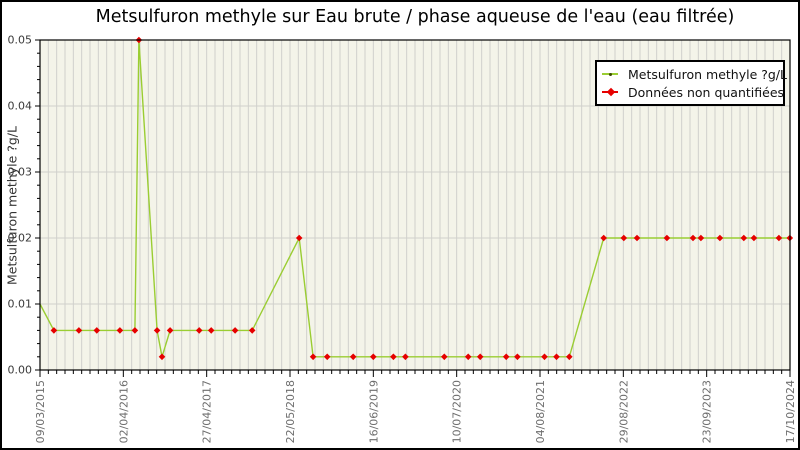 This screenshot has height=450, width=800. What do you see at coordinates (706, 92) in the screenshot?
I see `legend-label-nonquantified: Données non quantifiées` at bounding box center [706, 92].